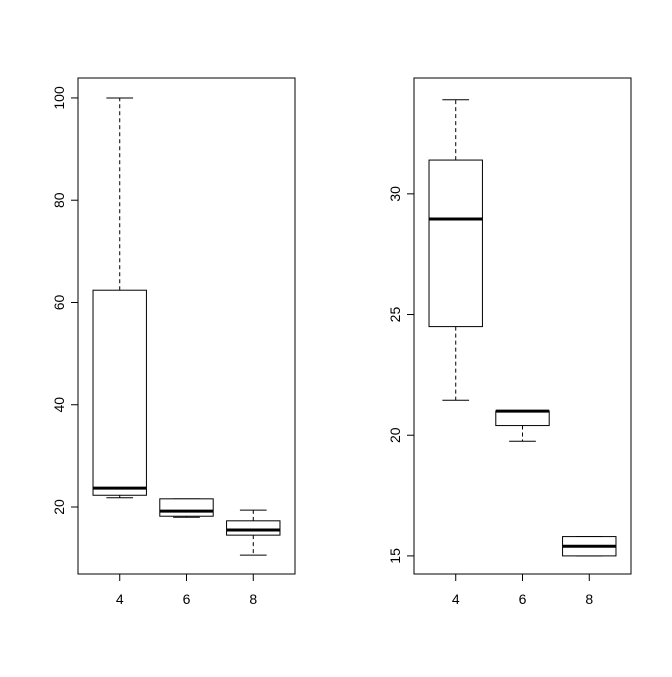  I want to click on y-tick-label: 60, so click(59, 302).